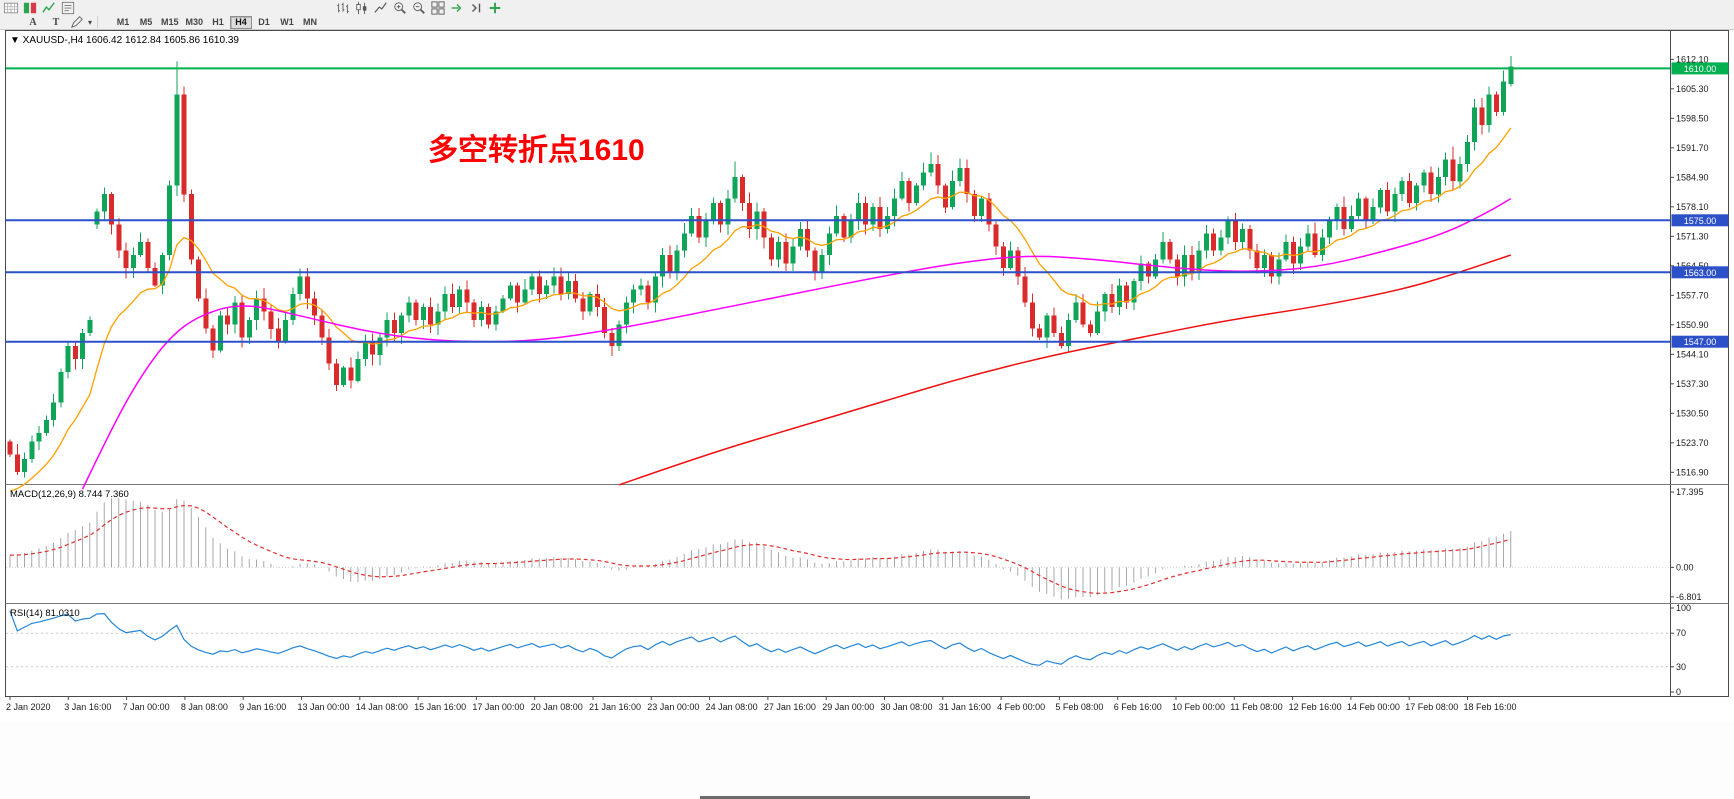  I want to click on hline-1575.00: 1575.00, so click(867, 220).